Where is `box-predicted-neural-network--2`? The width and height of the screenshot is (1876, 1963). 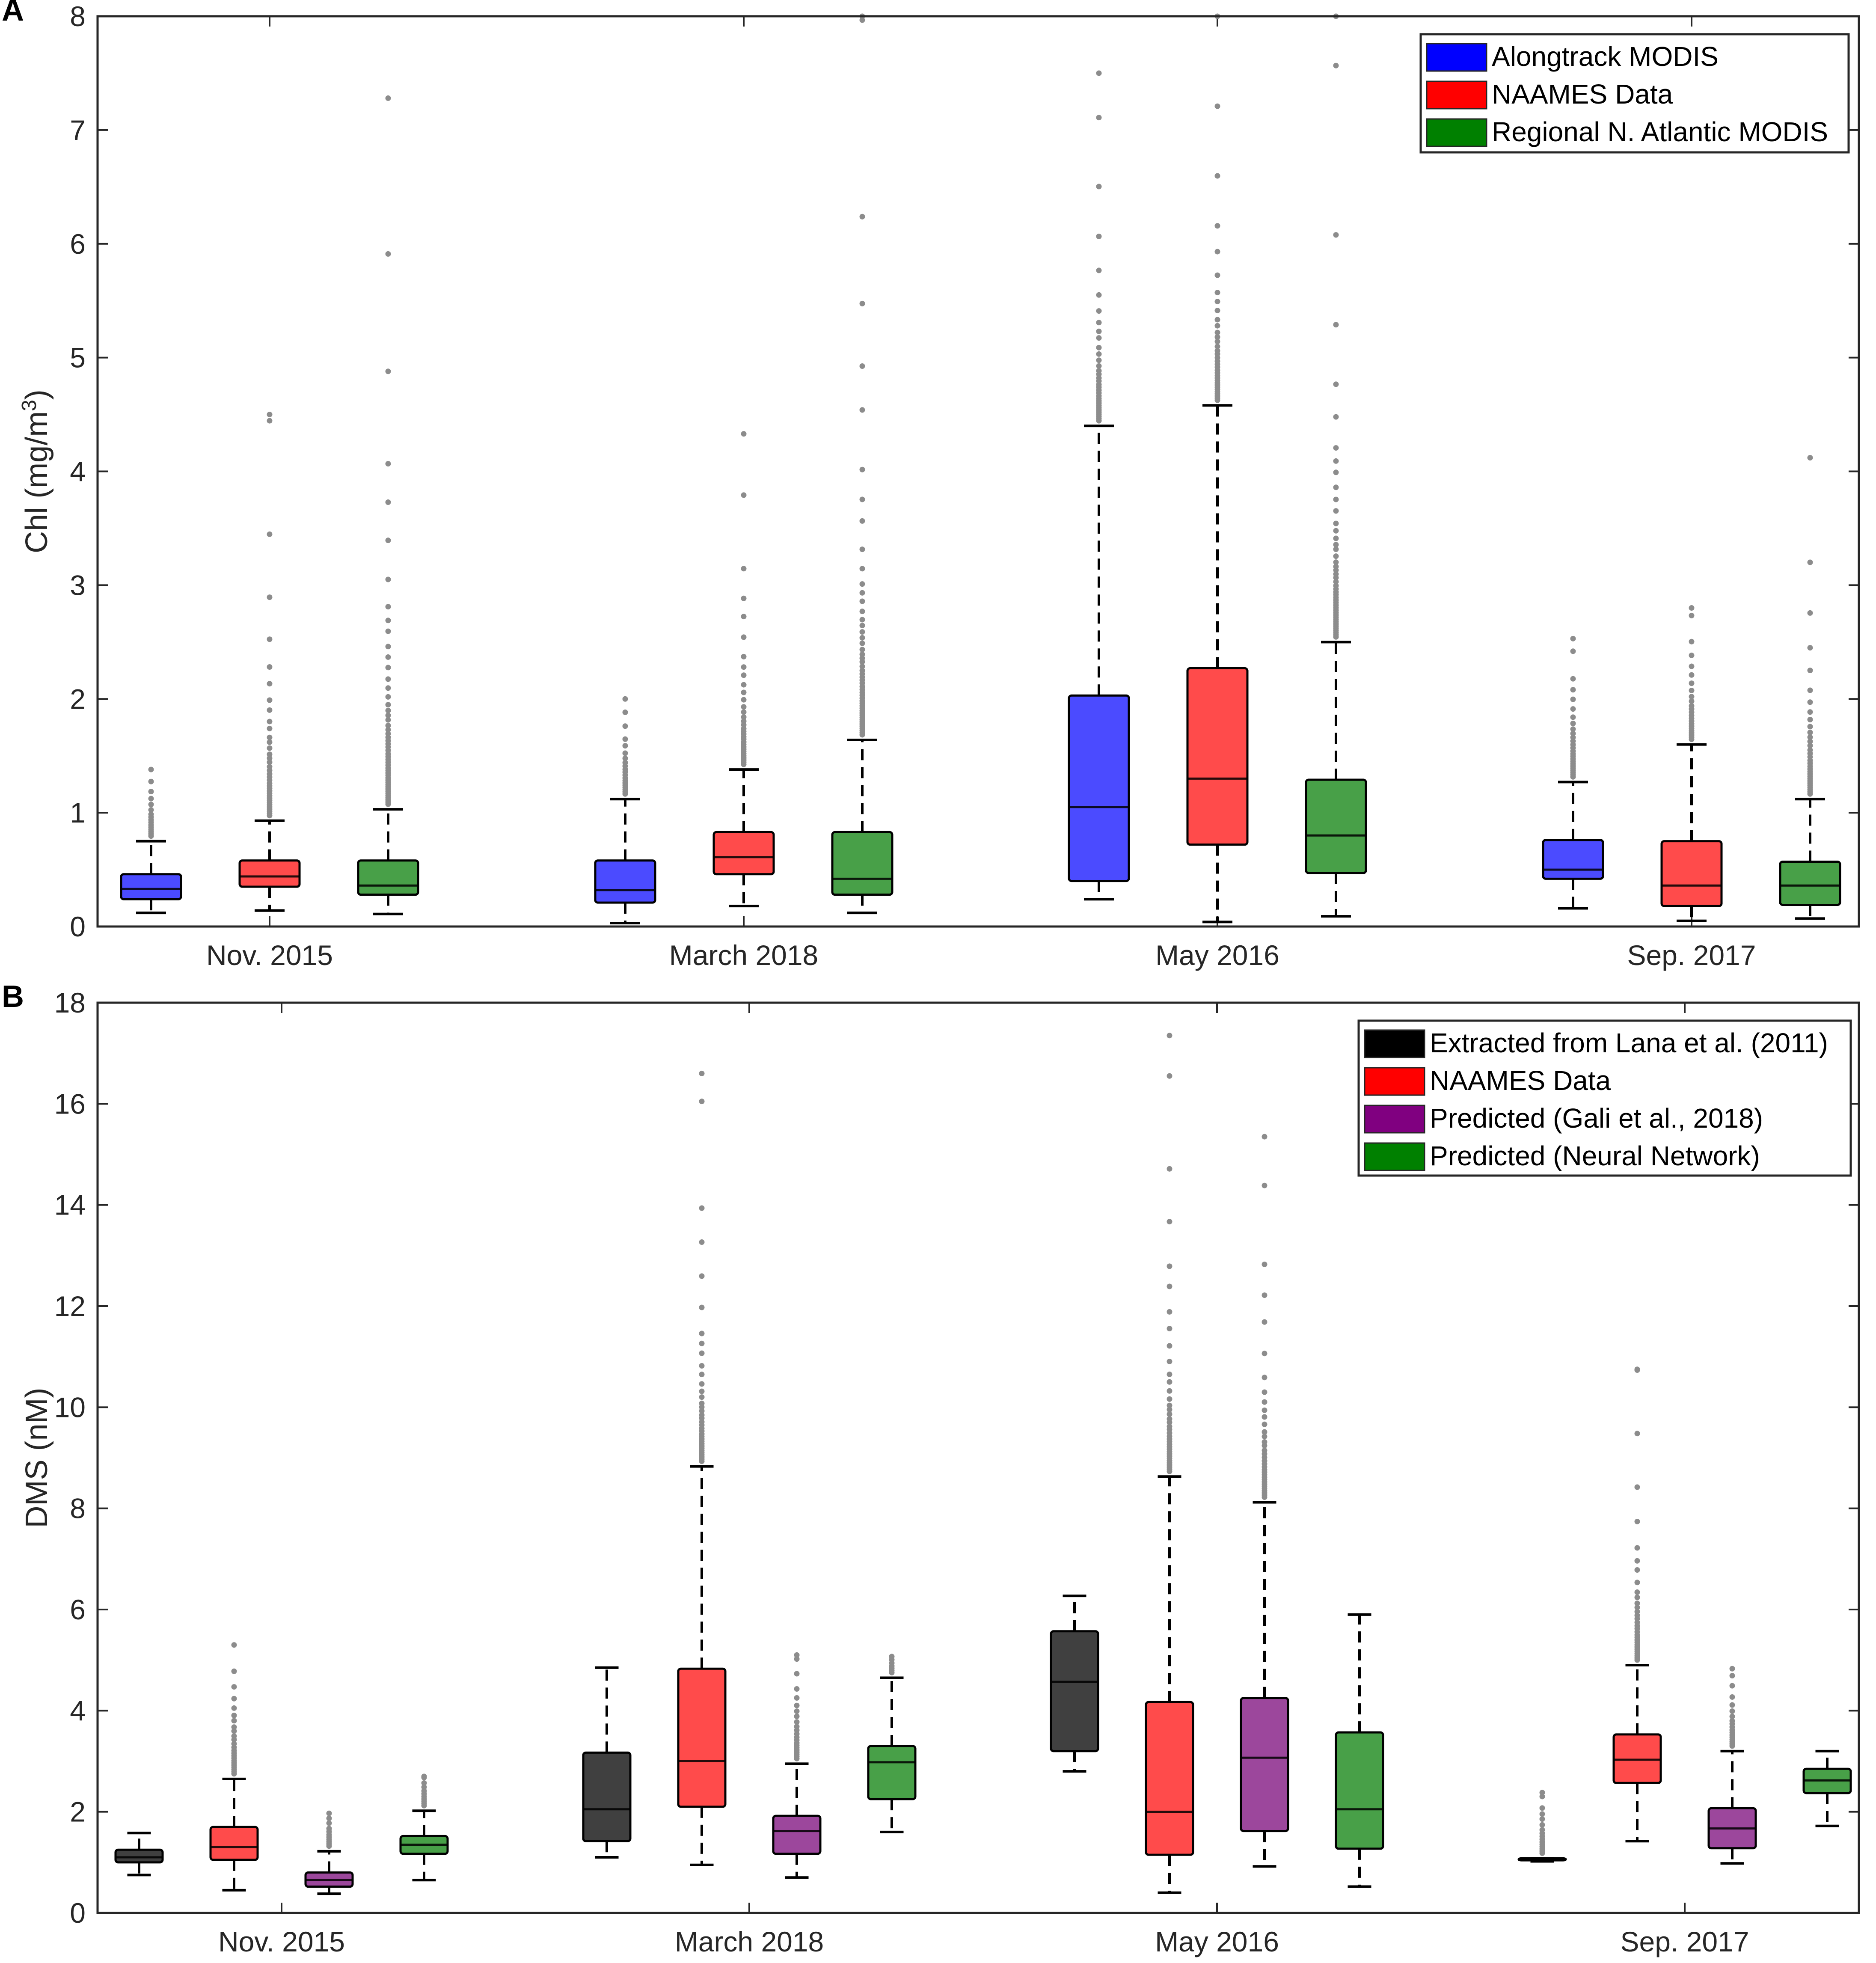
box-predicted-neural-network--2 is located at coordinates (1359, 1751).